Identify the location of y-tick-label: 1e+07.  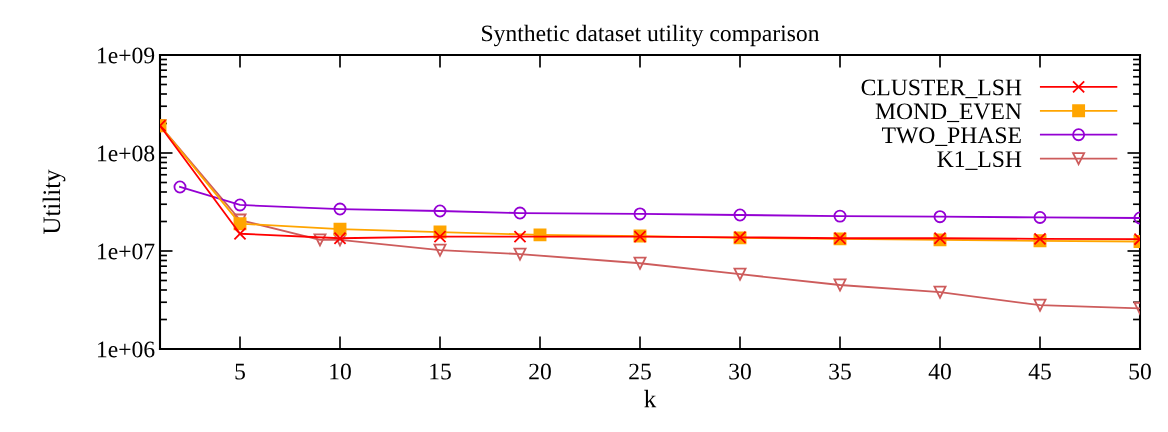
(126, 251).